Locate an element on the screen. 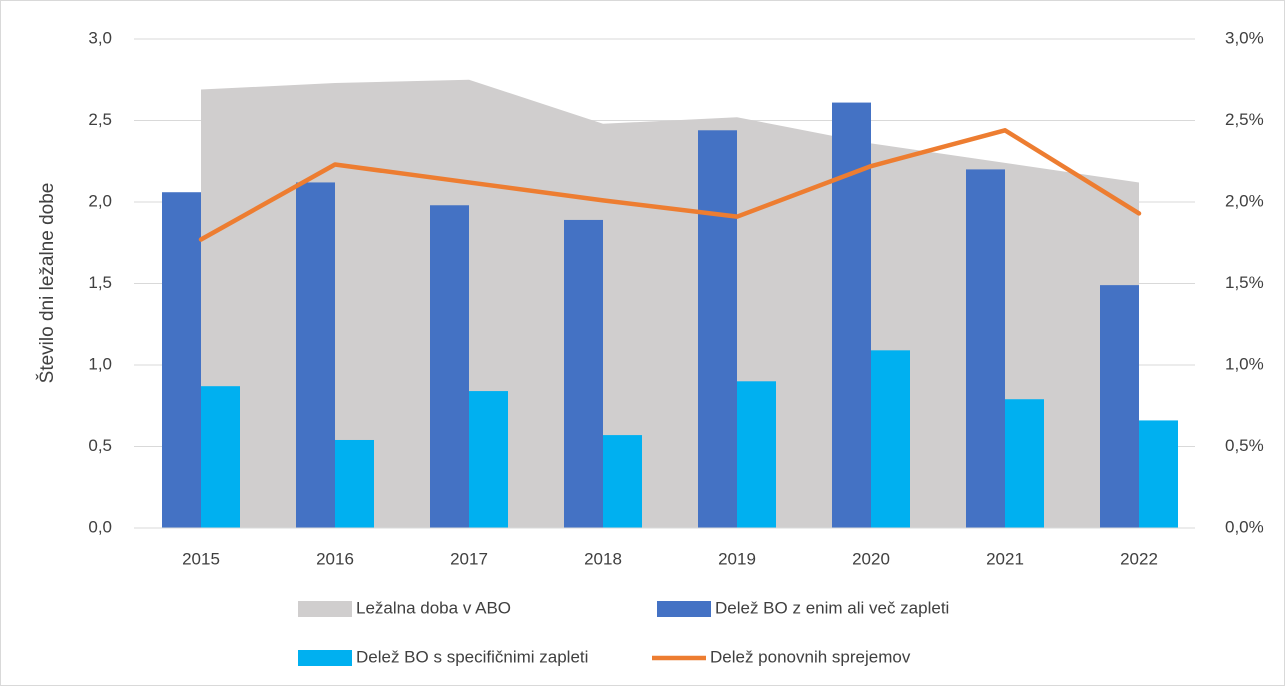 This screenshot has height=691, width=1285. line is located at coordinates (670, 185).